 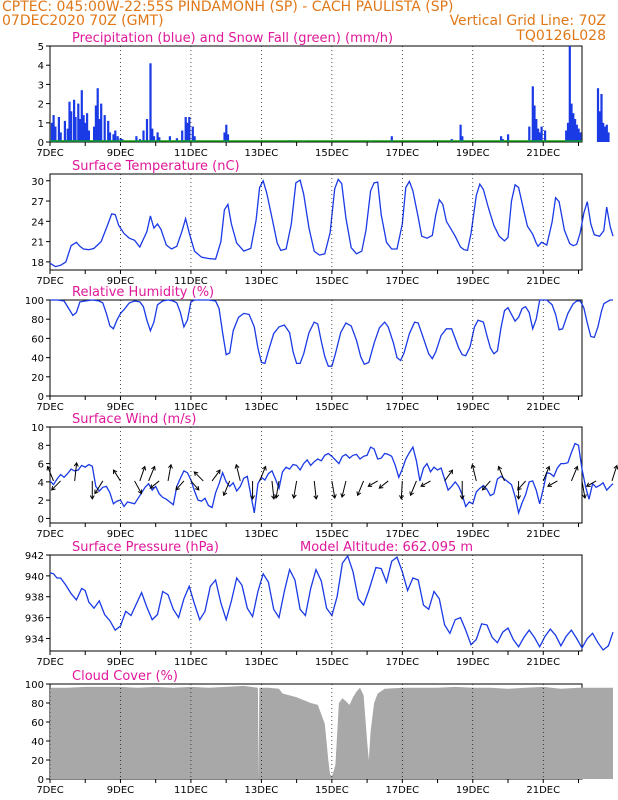 What do you see at coordinates (120, 790) in the screenshot?
I see `cloud-x-tick-label: 9DEC` at bounding box center [120, 790].